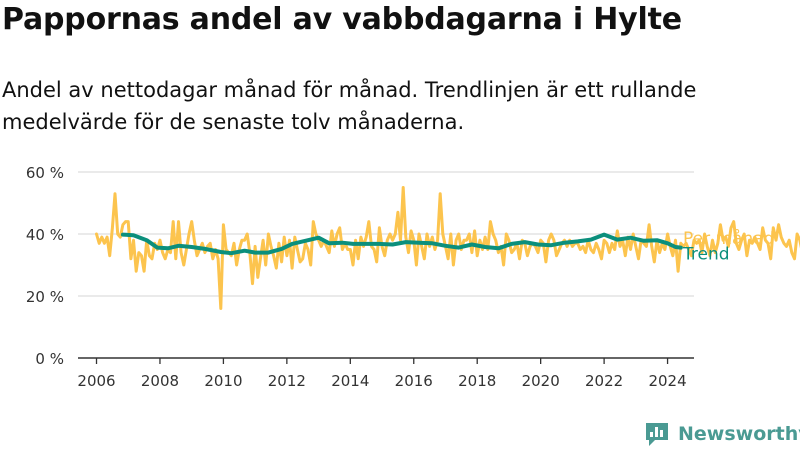 This screenshot has width=800, height=450. I want to click on bar-chart-logo-icon, so click(657, 434).